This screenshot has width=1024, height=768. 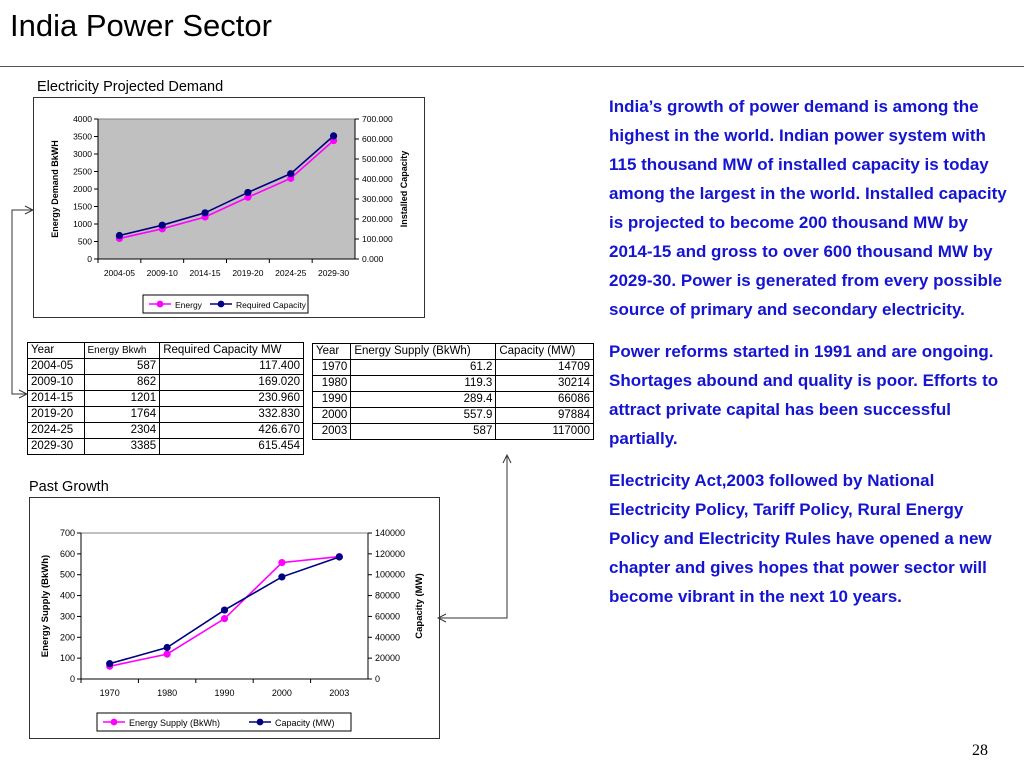 I want to click on legend-box, so click(x=224, y=722).